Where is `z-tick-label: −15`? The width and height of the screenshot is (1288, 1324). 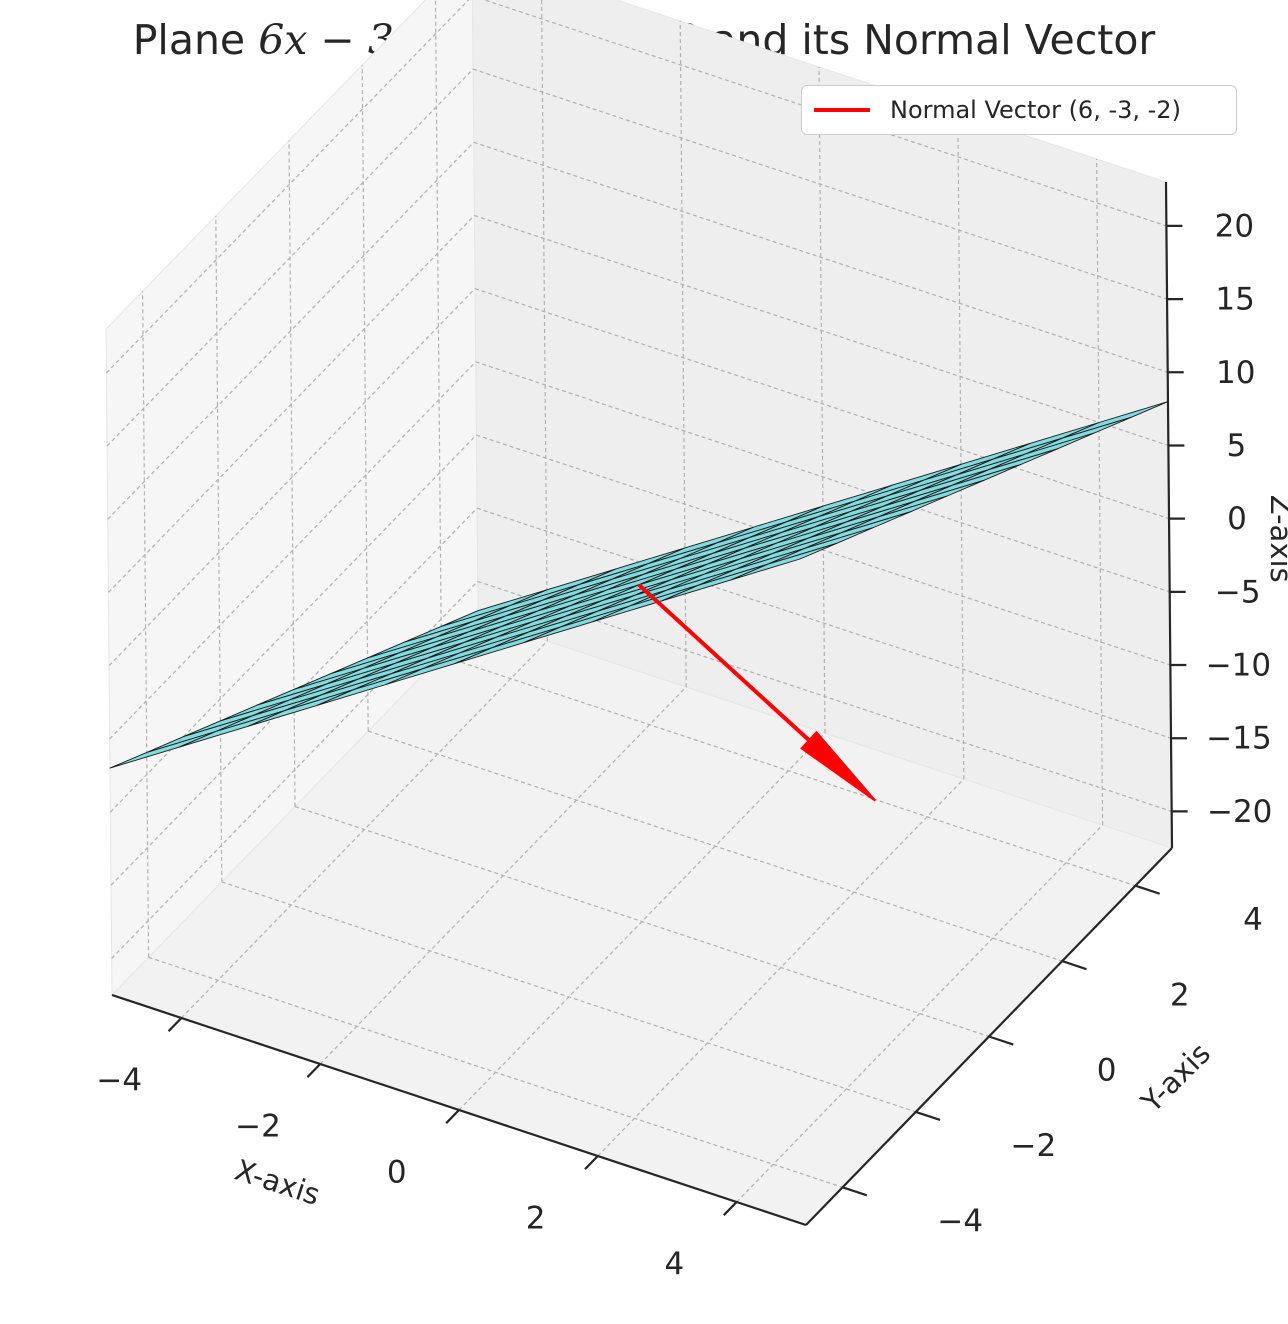
z-tick-label: −15 is located at coordinates (1238, 739).